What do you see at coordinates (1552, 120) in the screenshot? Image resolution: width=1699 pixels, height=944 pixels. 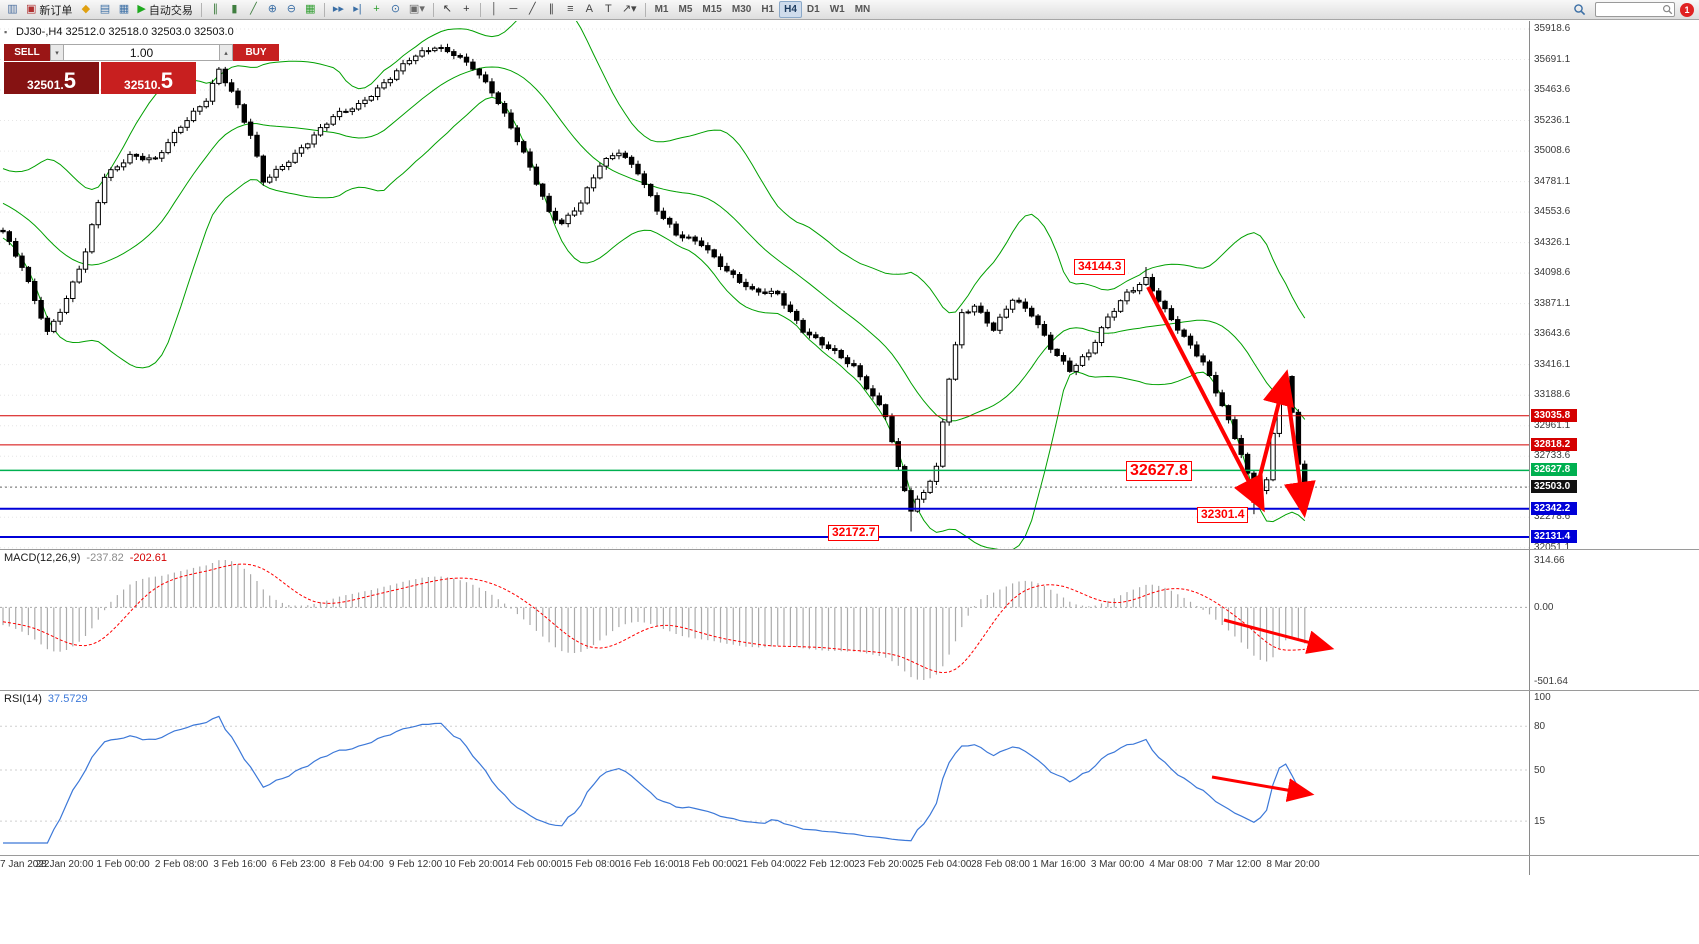 I see `price-axis-label: 35236.1` at bounding box center [1552, 120].